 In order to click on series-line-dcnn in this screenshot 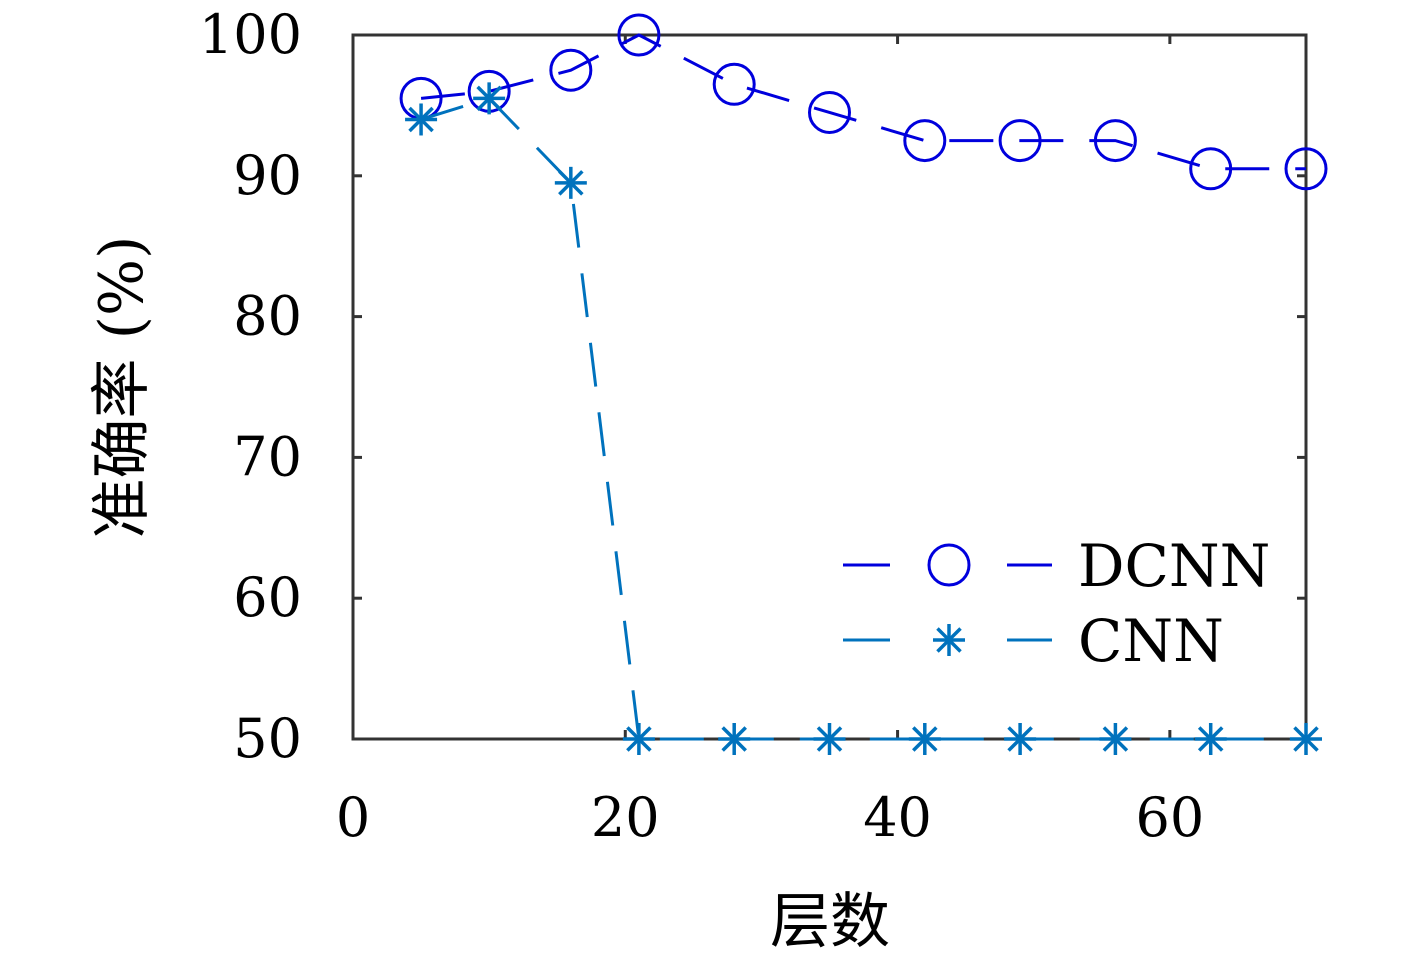, I will do `click(863, 102)`.